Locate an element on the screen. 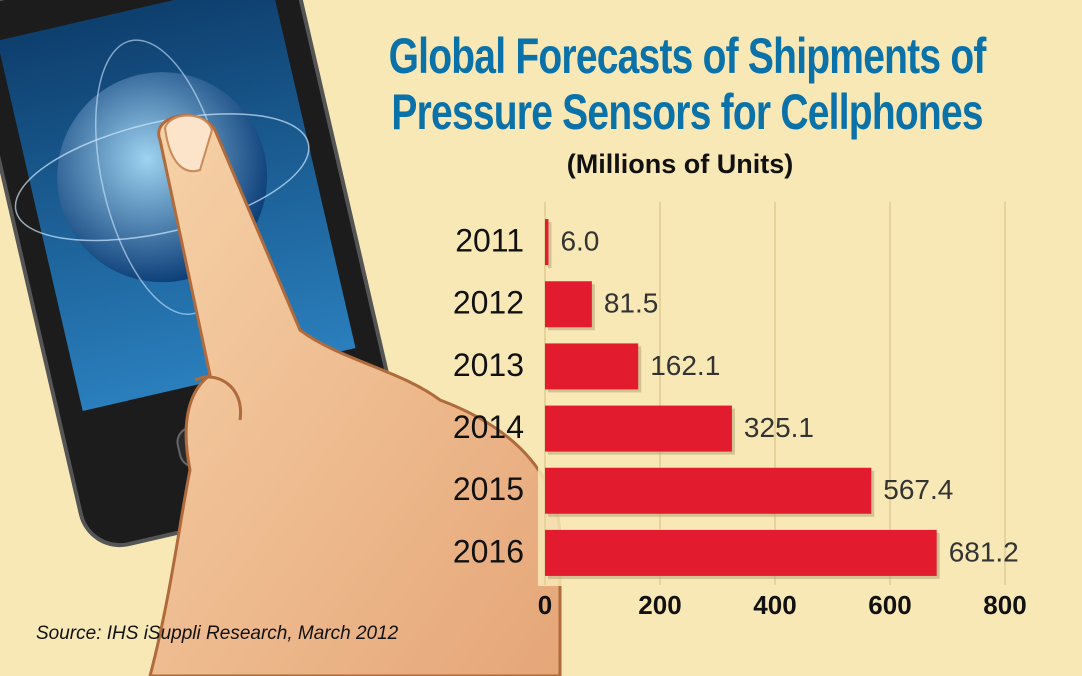 This screenshot has height=676, width=1082. x-tick-label: 400 is located at coordinates (774, 605).